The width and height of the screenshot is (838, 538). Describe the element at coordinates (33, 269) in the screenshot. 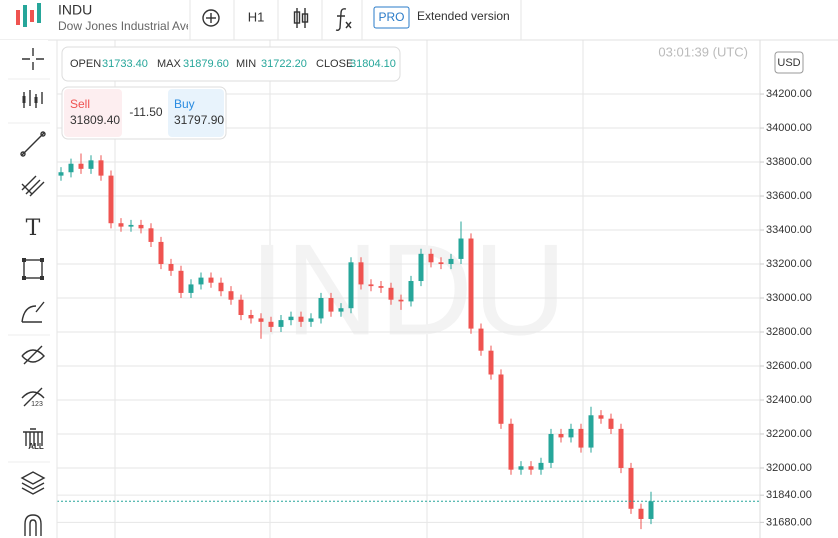

I see `shape-tool` at that location.